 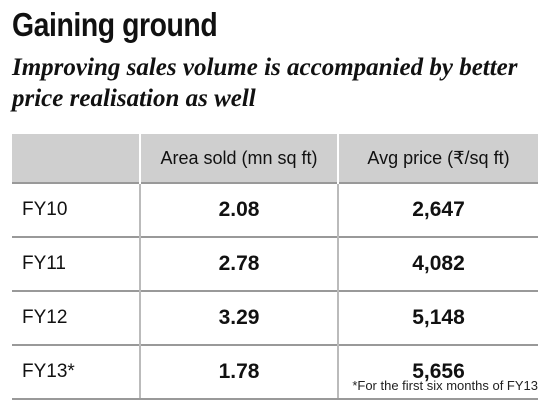 I want to click on avg-price-value: 5,148, so click(x=437, y=317).